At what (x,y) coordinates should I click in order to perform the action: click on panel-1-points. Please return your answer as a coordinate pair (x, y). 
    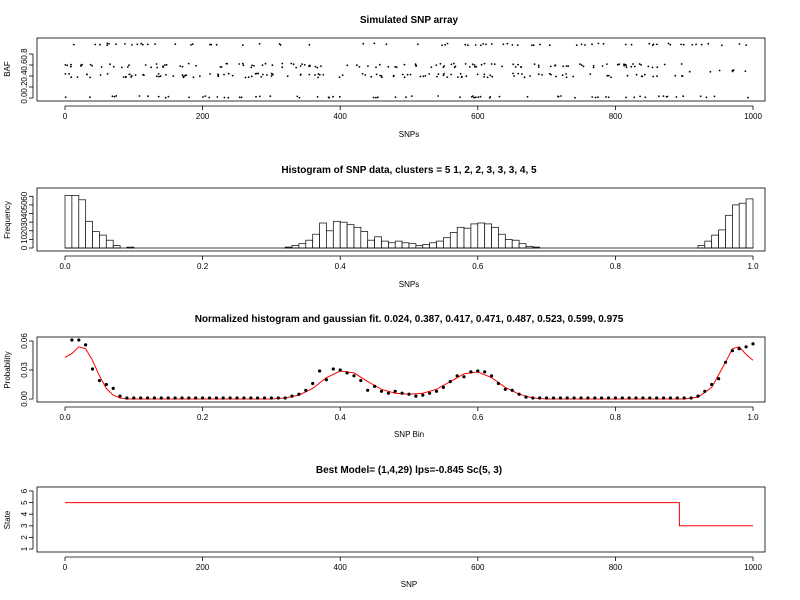
    Looking at the image, I should click on (406, 70).